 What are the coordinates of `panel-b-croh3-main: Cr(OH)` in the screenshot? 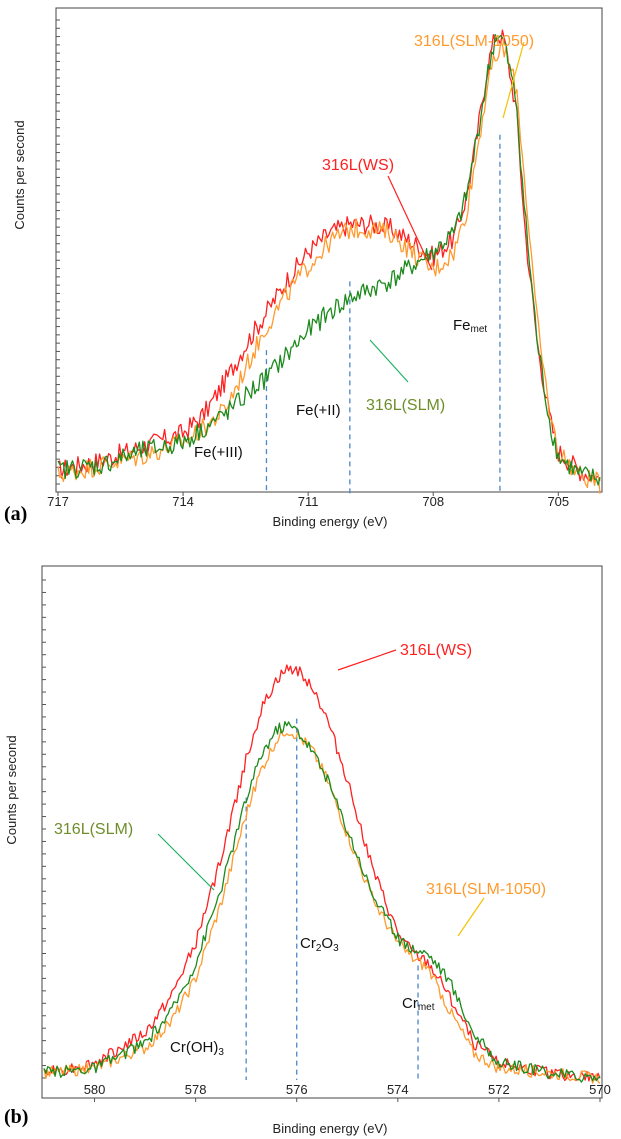 It's located at (194, 1047).